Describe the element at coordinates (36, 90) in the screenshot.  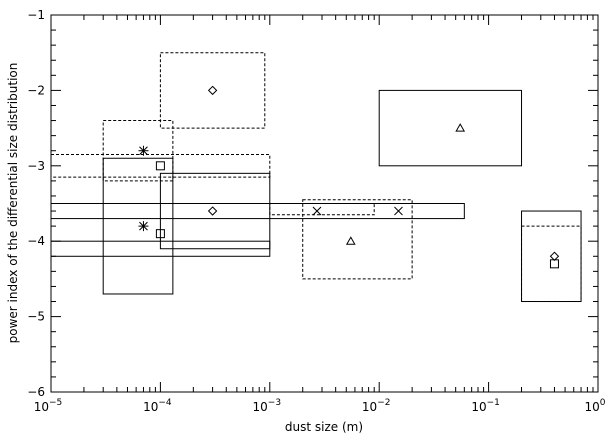
I see `y-tick-label: −2` at that location.